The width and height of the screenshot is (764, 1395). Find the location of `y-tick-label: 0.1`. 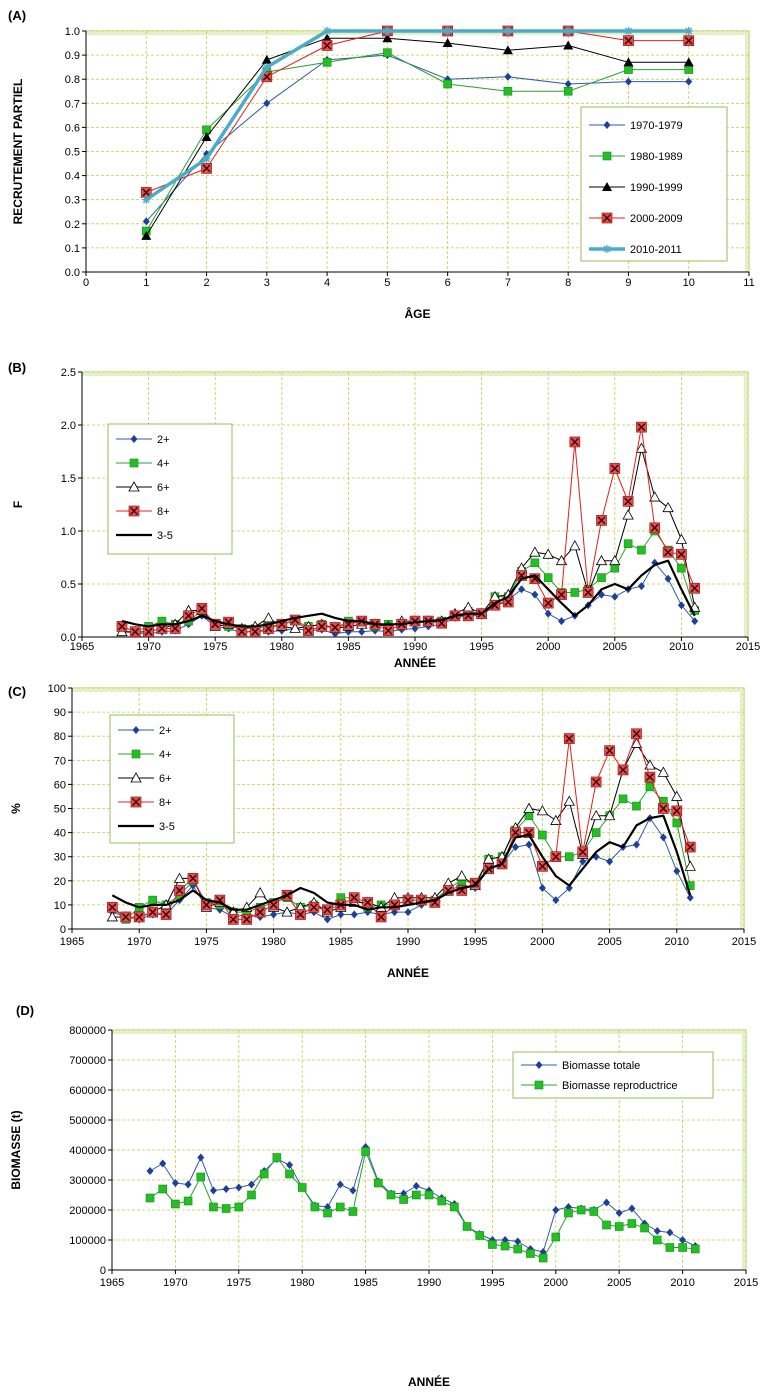

y-tick-label: 0.1 is located at coordinates (72, 249).